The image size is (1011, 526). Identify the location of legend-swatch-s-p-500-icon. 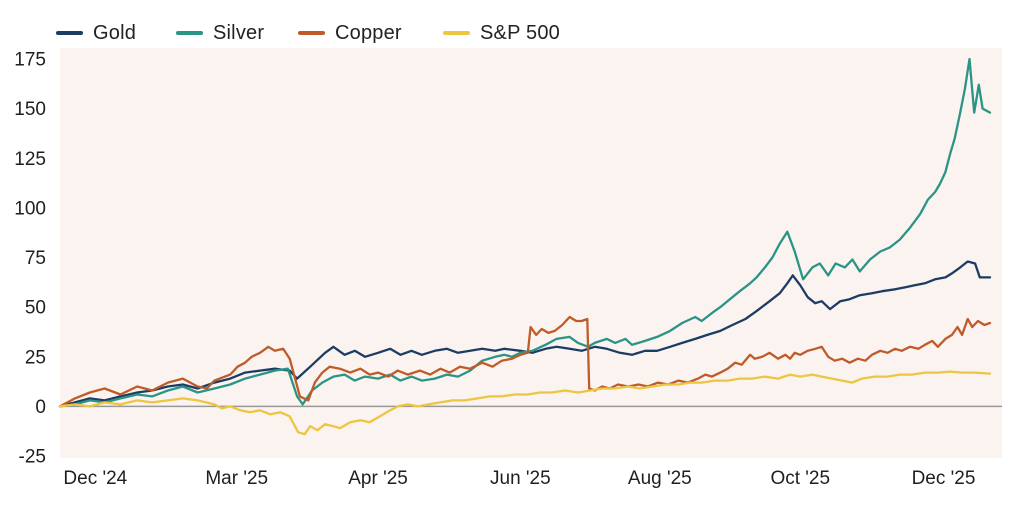
(456, 33).